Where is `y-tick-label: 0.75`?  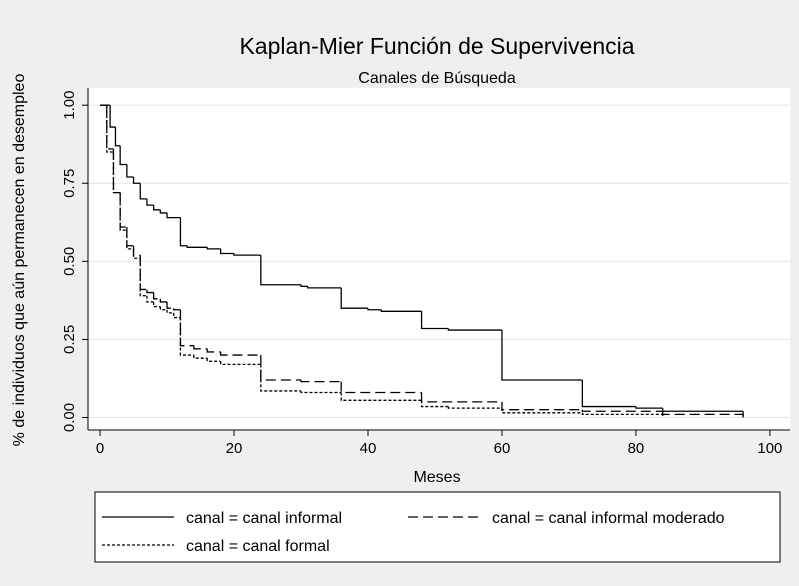 y-tick-label: 0.75 is located at coordinates (69, 183).